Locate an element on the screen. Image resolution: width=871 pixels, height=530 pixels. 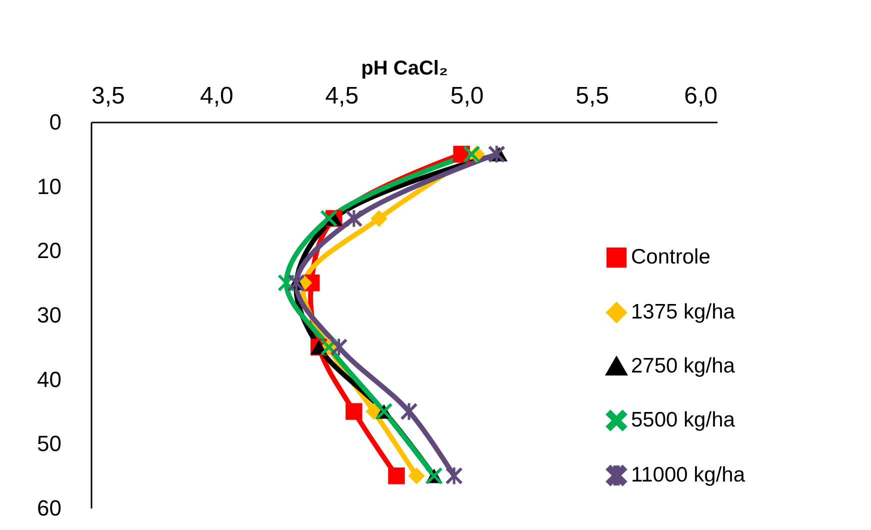
y-tick-label: 40 is located at coordinates (49, 379).